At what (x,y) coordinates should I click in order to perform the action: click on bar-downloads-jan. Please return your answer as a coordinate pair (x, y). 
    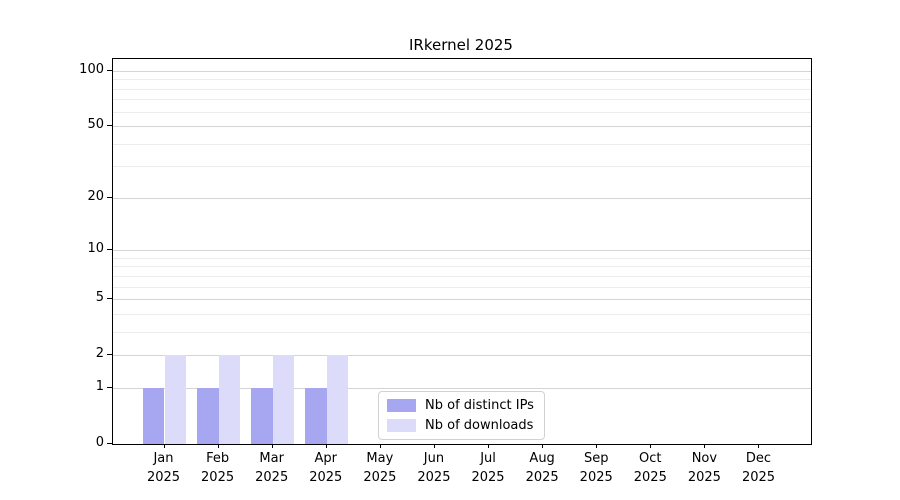
    Looking at the image, I should click on (175, 399).